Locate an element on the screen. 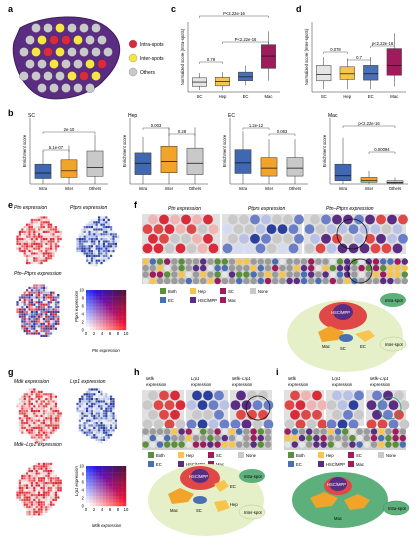  legend-label: HSC/MPP is located at coordinates (207, 300).